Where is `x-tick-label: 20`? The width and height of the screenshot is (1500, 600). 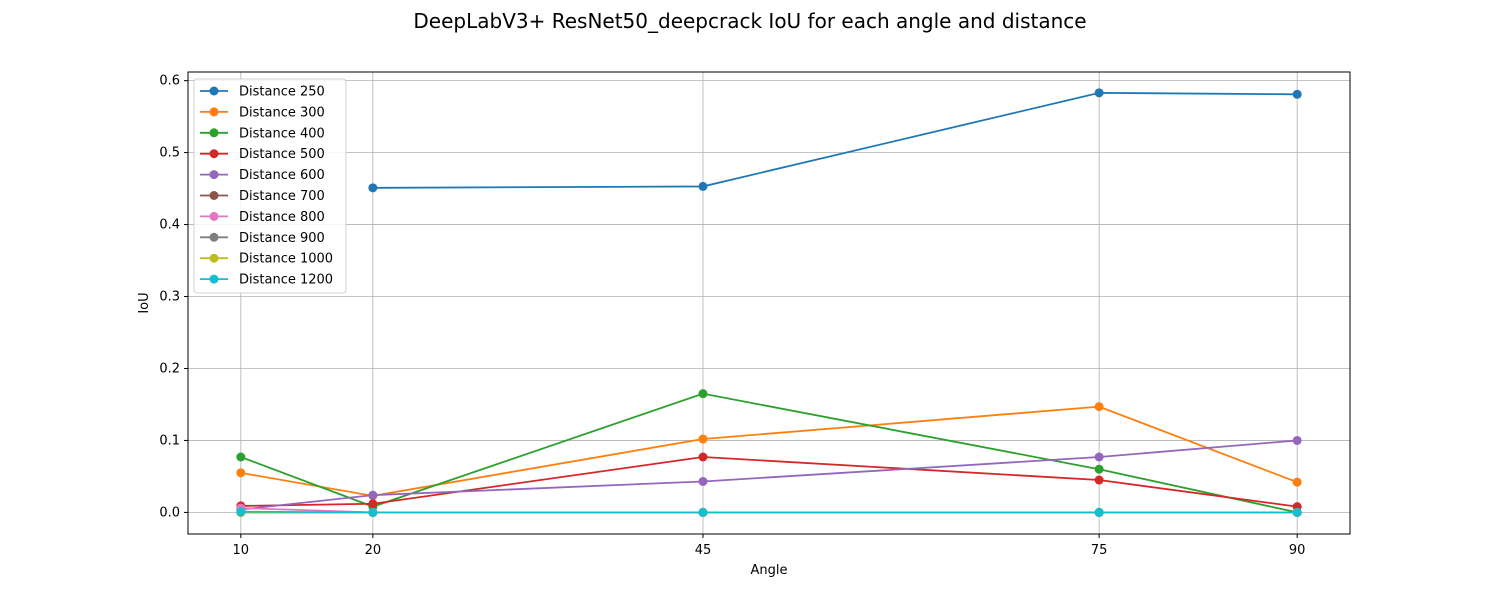 x-tick-label: 20 is located at coordinates (373, 550).